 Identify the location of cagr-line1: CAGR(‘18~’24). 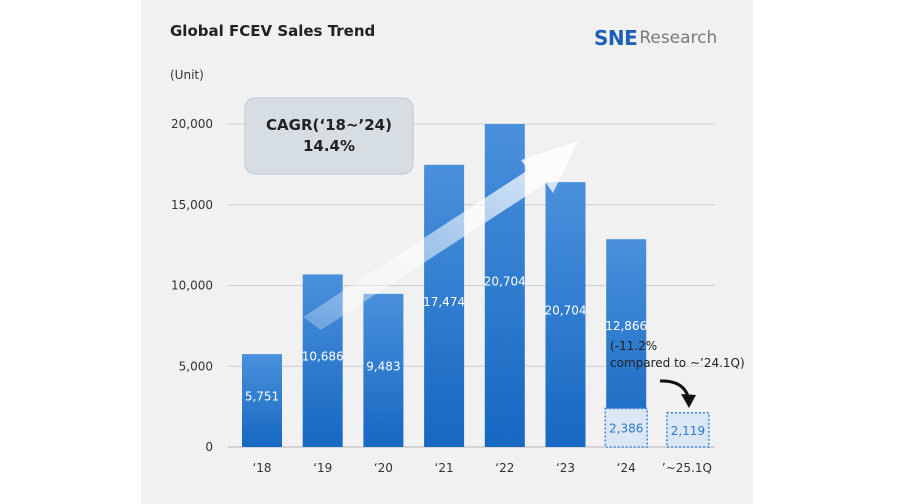
(329, 125).